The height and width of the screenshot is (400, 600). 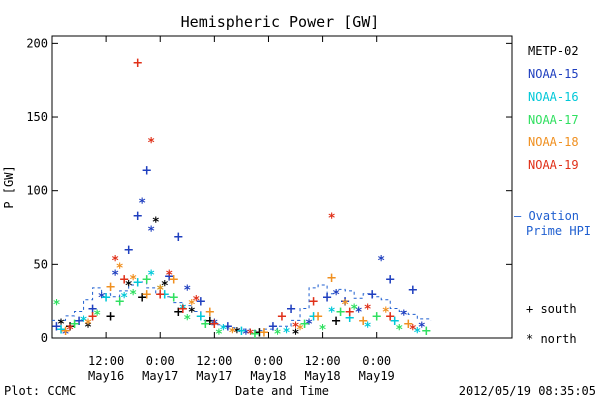 What do you see at coordinates (551, 309) in the screenshot?
I see `legend-south-marker: + south` at bounding box center [551, 309].